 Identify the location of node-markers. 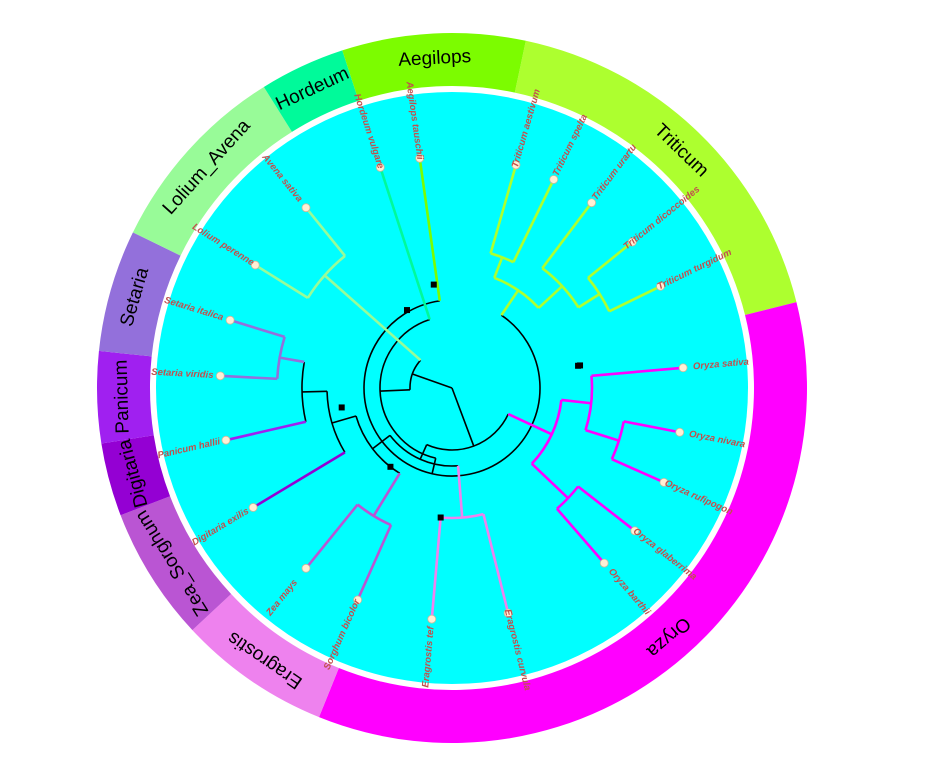
(461, 401).